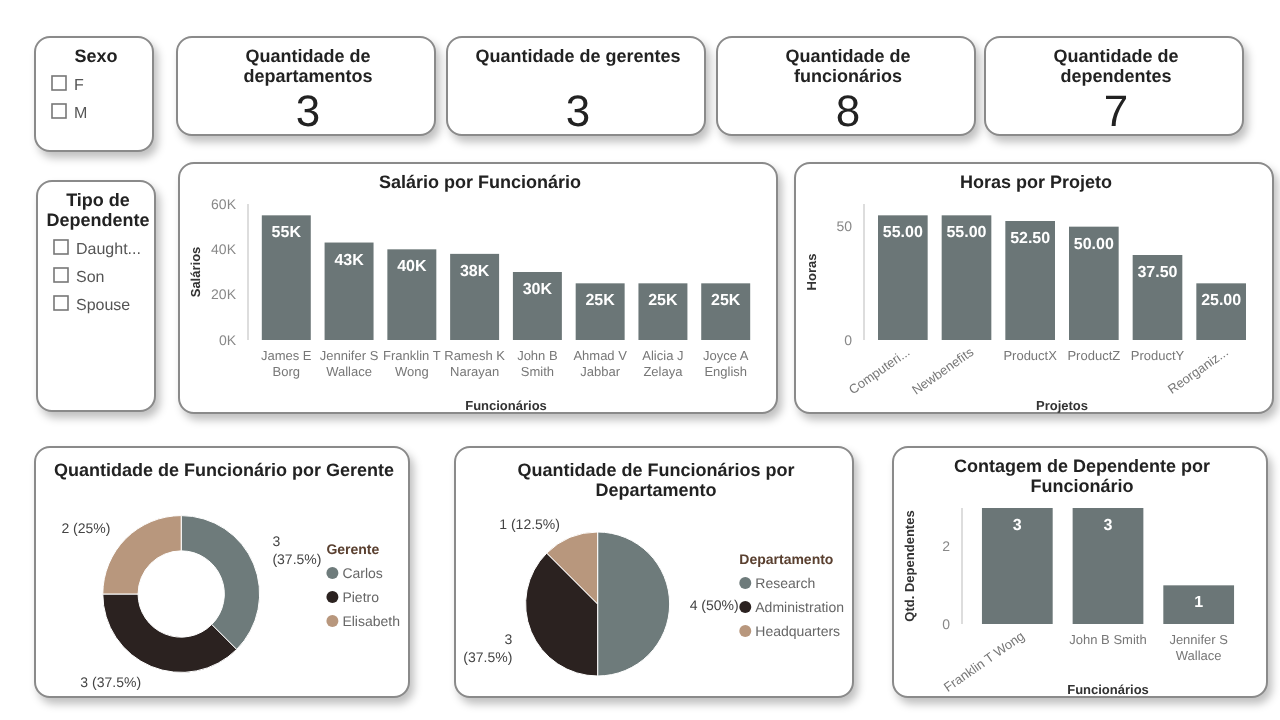 The height and width of the screenshot is (720, 1280). Describe the element at coordinates (474, 270) in the screenshot. I see `data-label: 38K` at that location.